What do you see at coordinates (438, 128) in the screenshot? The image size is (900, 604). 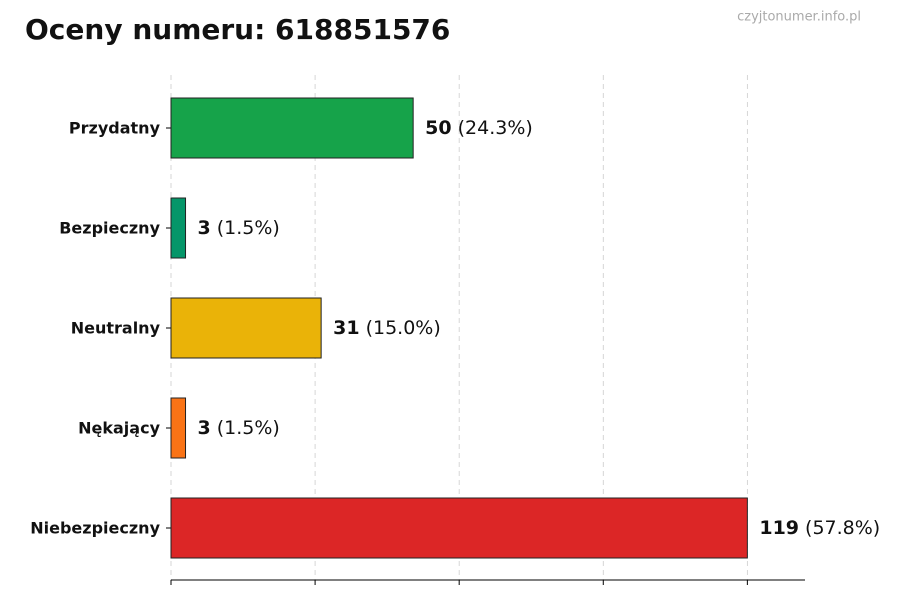 I see `value: 50` at bounding box center [438, 128].